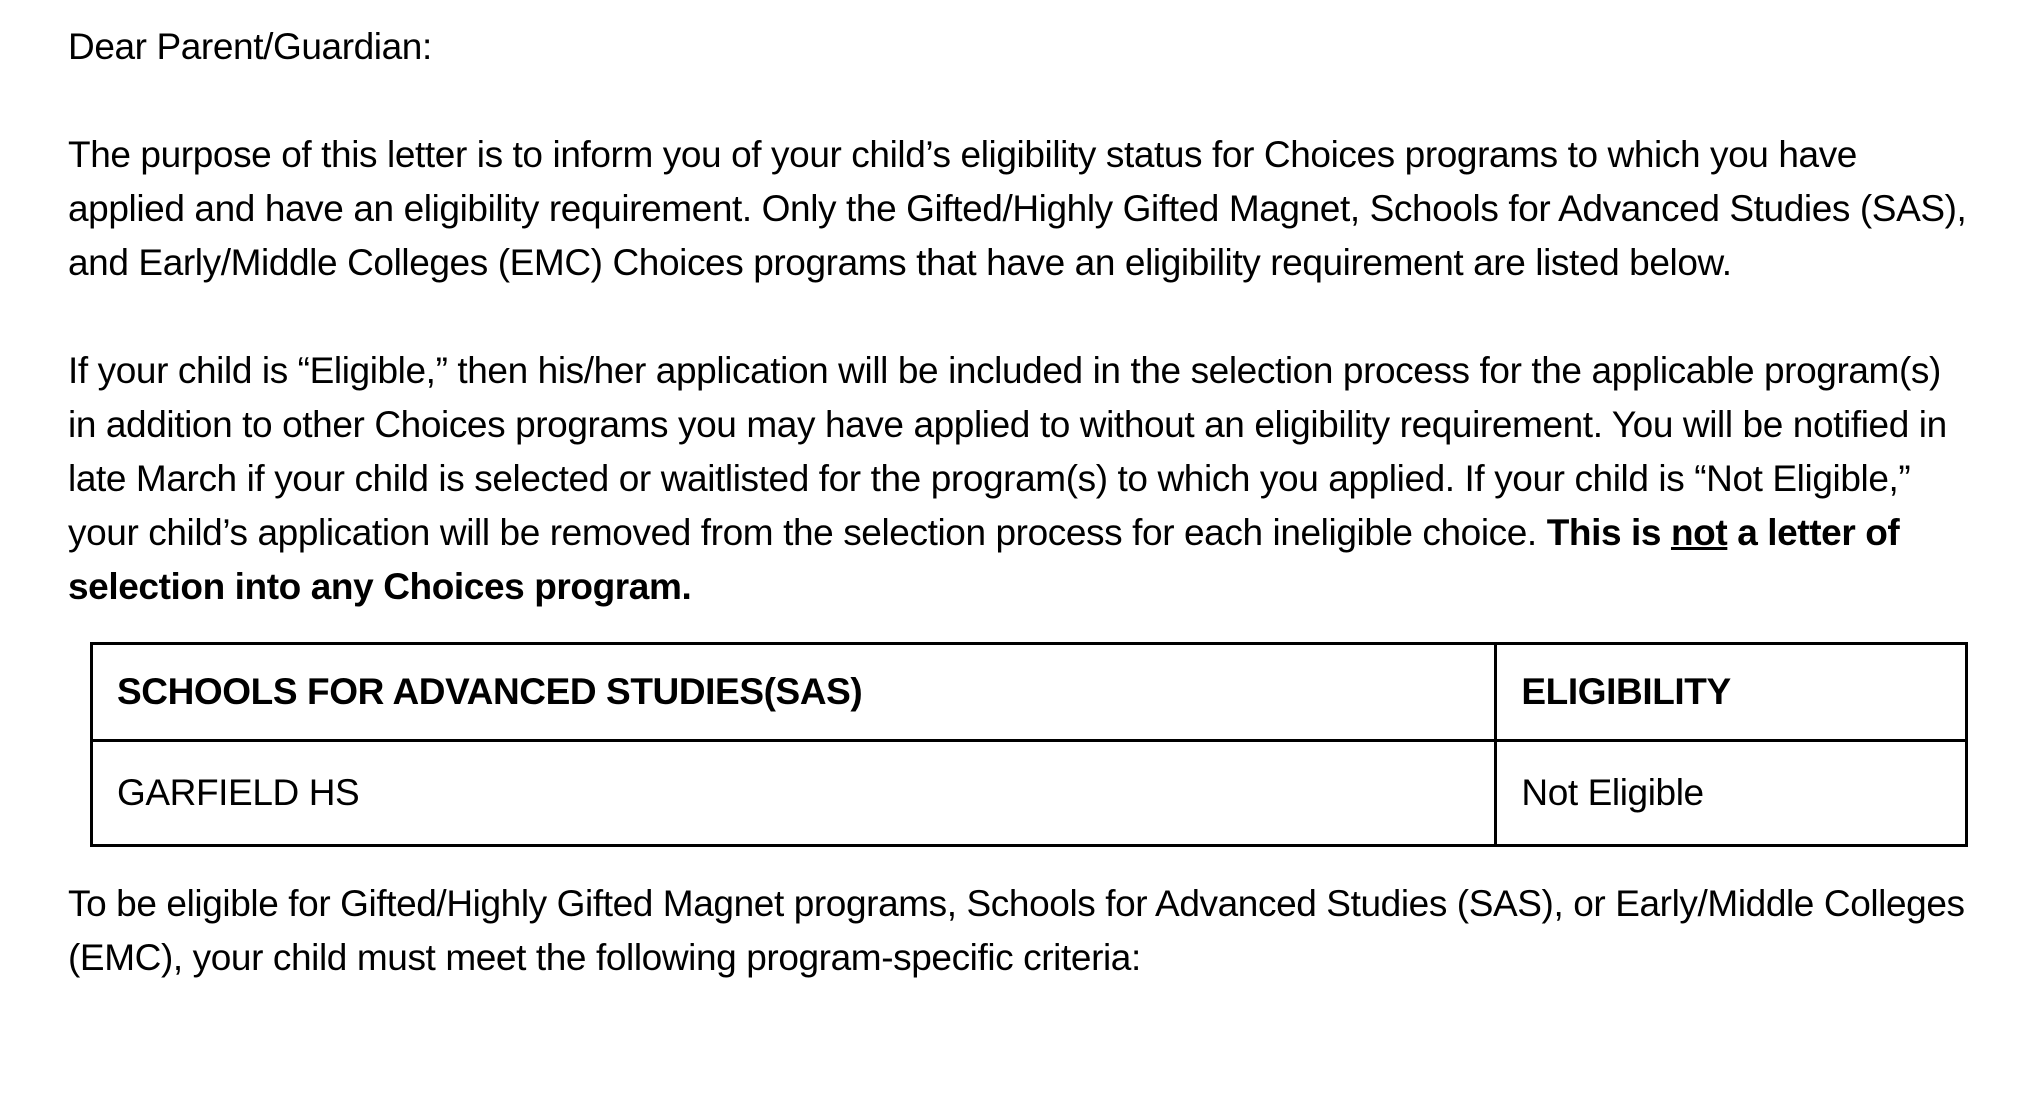 The image size is (2038, 1098). I want to click on table-row: GARFIELD HS Not Eligible, so click(1028, 793).